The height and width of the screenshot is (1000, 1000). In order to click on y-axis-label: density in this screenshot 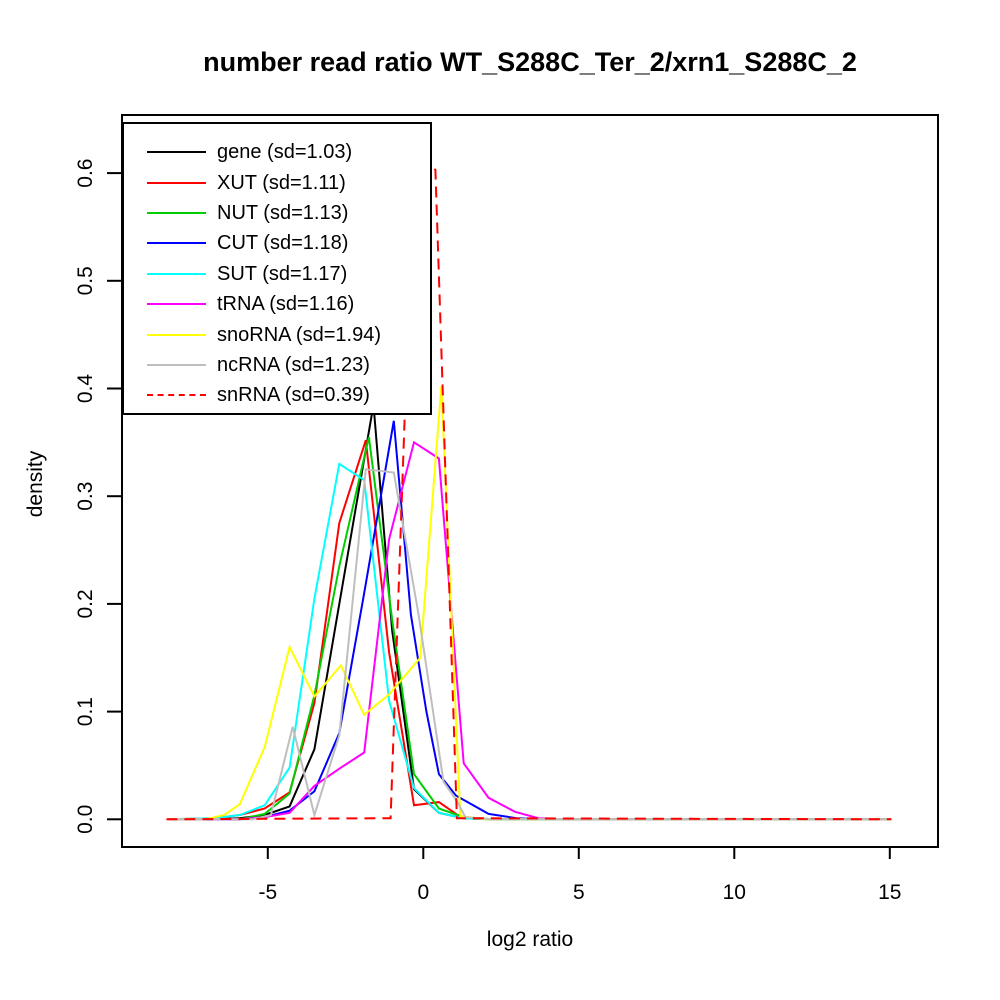, I will do `click(35, 484)`.